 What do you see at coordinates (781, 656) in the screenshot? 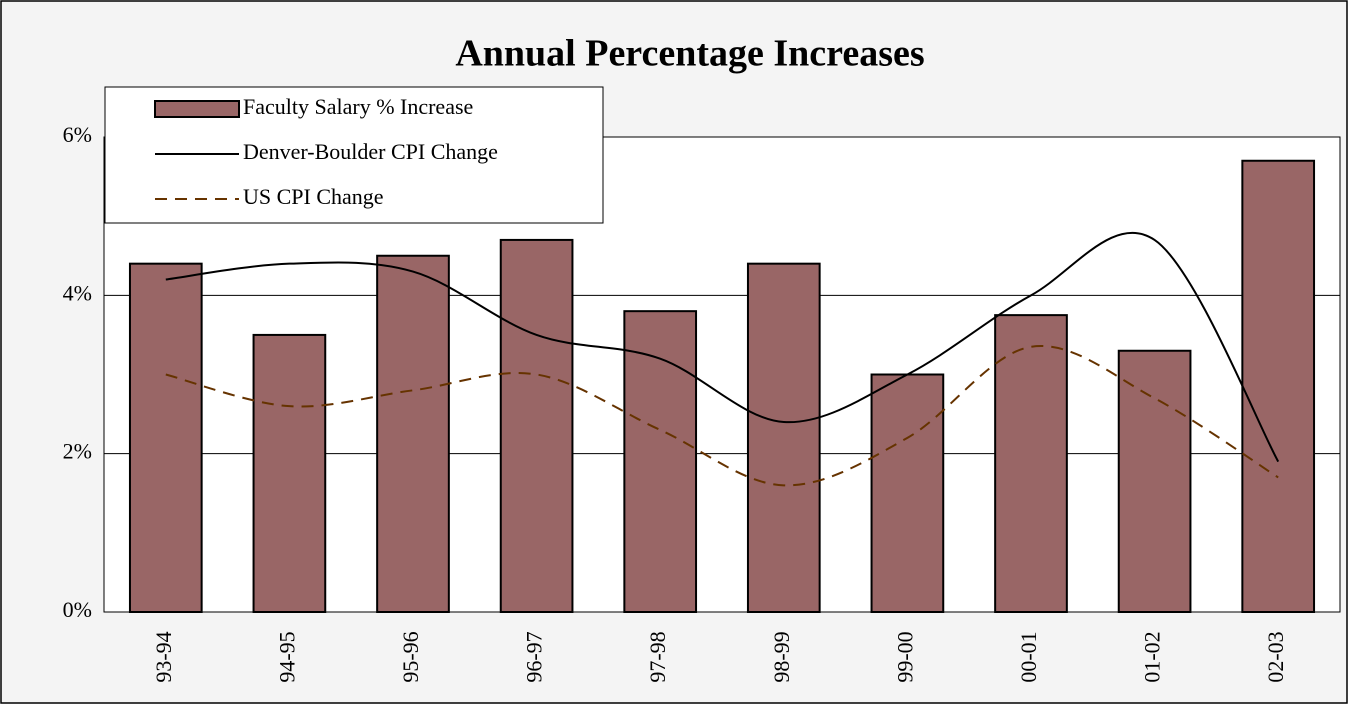
I see `x-tick-label: 98-99` at bounding box center [781, 656].